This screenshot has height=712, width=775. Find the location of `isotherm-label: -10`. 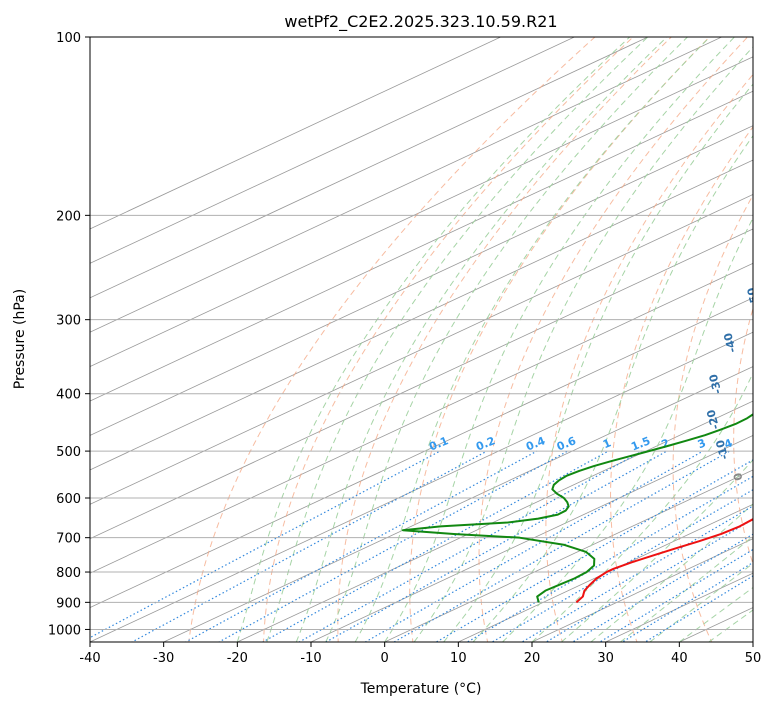

isotherm-label: -10 is located at coordinates (722, 449).